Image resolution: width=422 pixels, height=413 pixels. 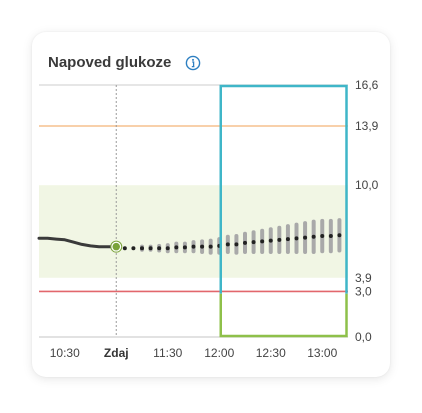 I want to click on history-glucose-line, so click(x=77, y=242).